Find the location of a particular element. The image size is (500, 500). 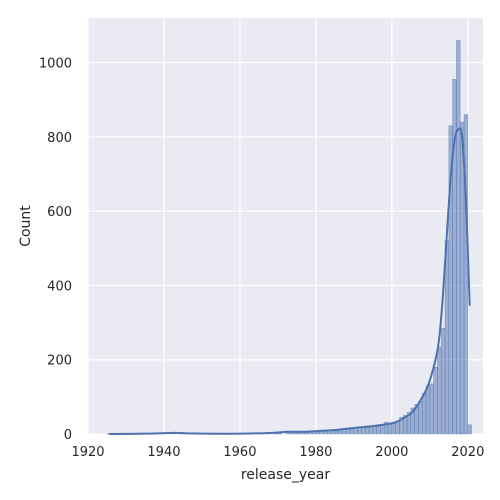

y-tick-label: 600 is located at coordinates (59, 212).